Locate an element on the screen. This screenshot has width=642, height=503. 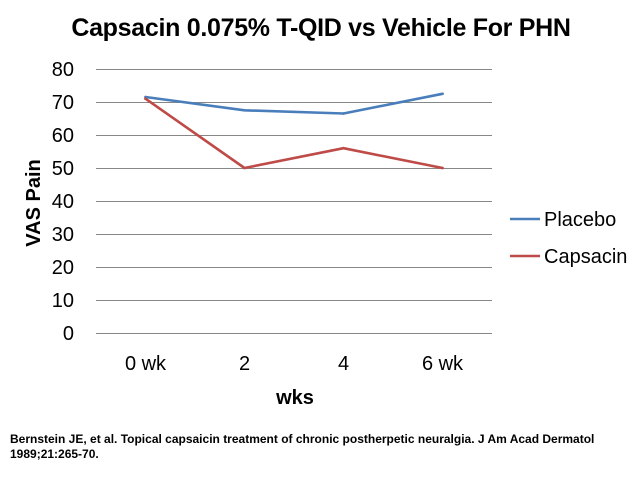
x-tick-label: 6 wk is located at coordinates (443, 364).